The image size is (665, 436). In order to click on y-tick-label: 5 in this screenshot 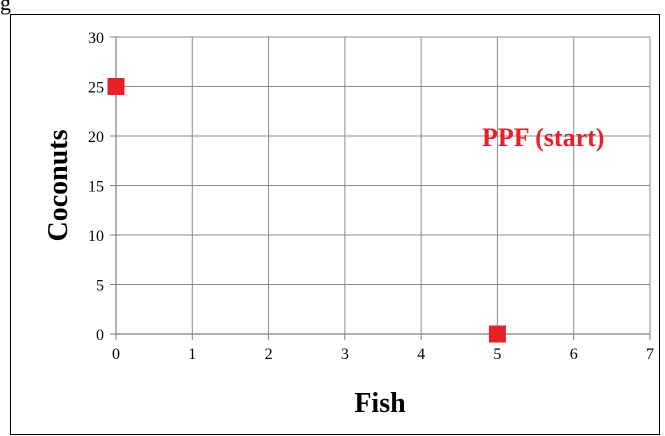, I will do `click(100, 286)`.